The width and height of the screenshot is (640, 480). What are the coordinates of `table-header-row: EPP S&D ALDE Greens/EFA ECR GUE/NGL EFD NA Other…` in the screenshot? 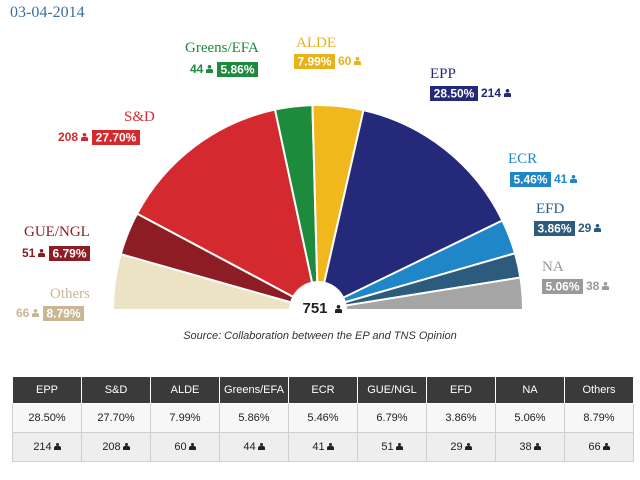 It's located at (323, 390).